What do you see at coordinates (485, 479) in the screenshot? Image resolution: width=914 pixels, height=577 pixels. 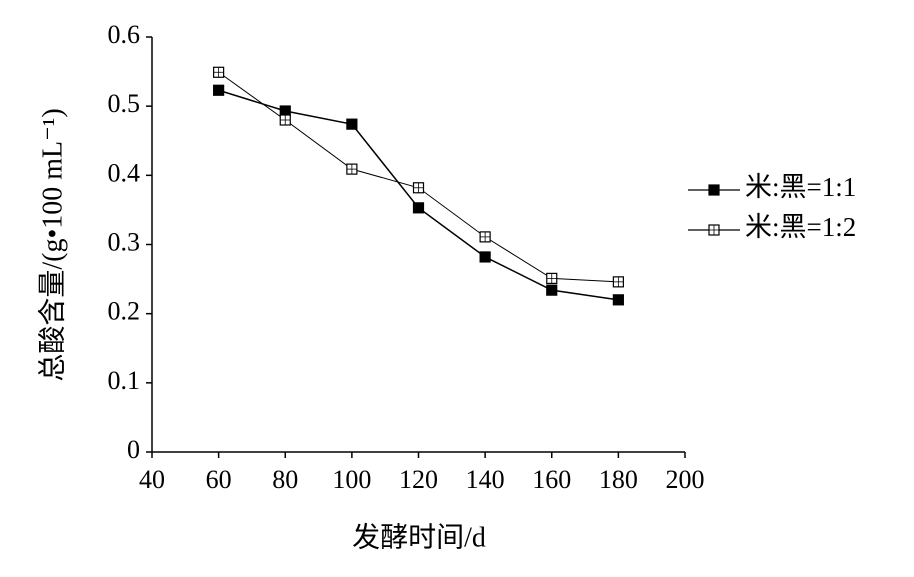 I see `x-tick-label: 140` at bounding box center [485, 479].